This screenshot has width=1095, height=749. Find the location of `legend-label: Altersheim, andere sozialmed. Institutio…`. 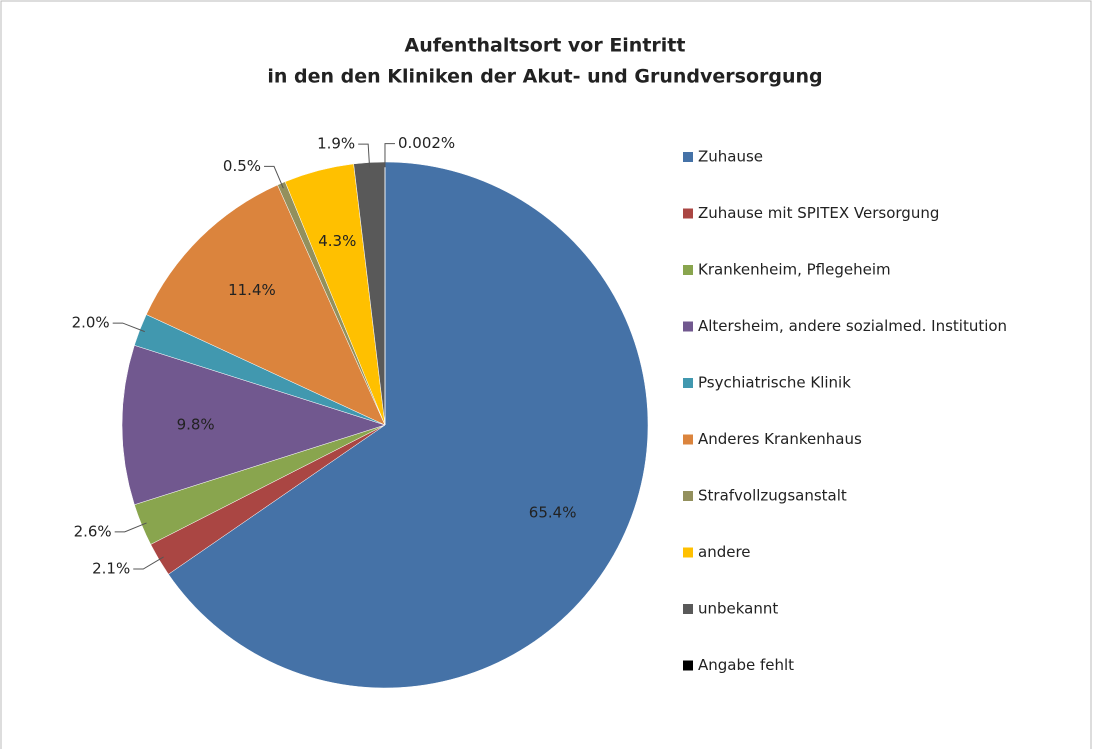

legend-label: Altersheim, andere sozialmed. Institutio… is located at coordinates (852, 326).